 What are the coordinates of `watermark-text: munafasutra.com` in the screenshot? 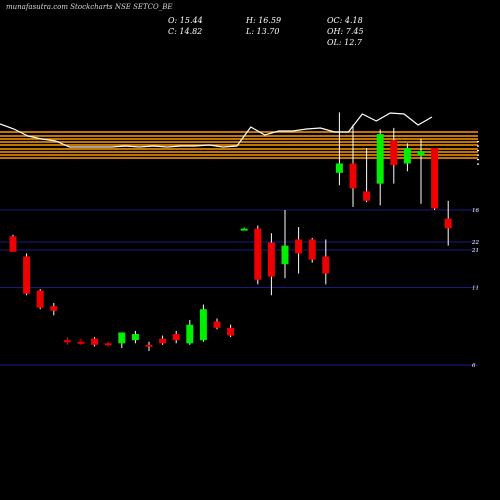 It's located at (37, 7).